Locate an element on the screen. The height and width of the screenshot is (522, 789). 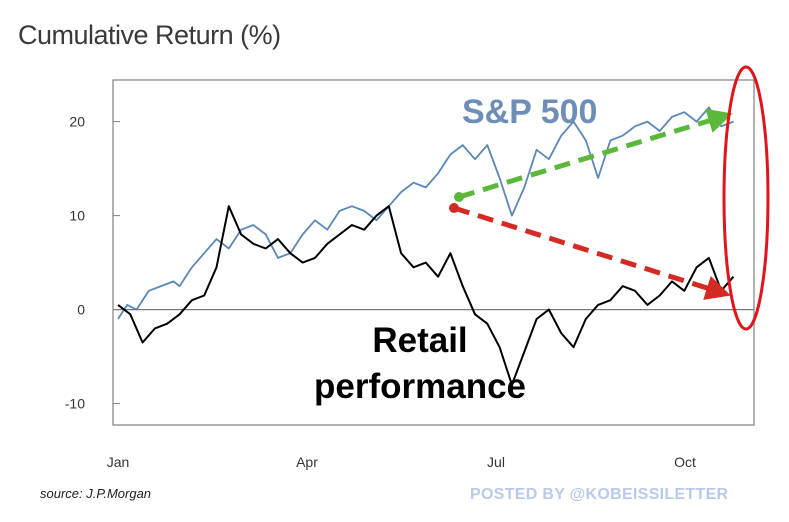
retail-label-line1: Retail is located at coordinates (419, 340).